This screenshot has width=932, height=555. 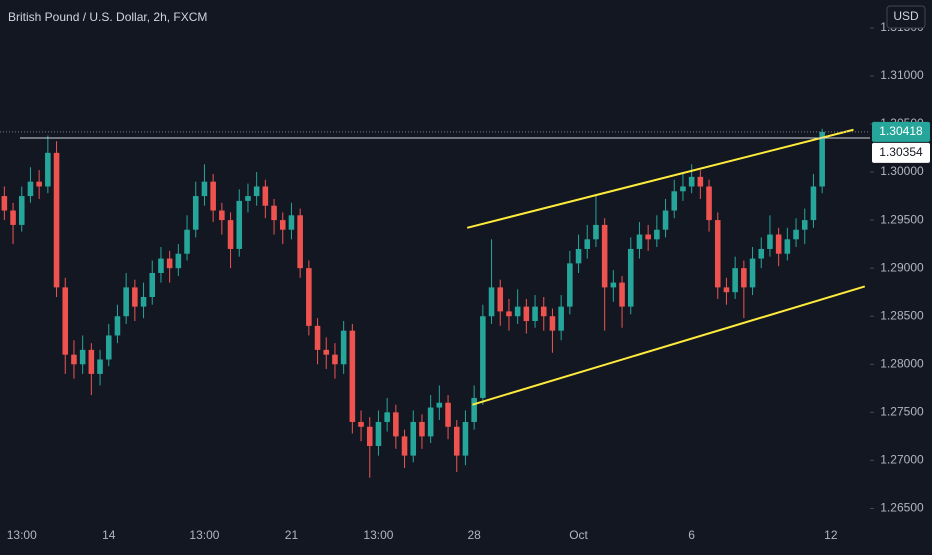 What do you see at coordinates (691, 535) in the screenshot?
I see `x-tick-label: 6` at bounding box center [691, 535].